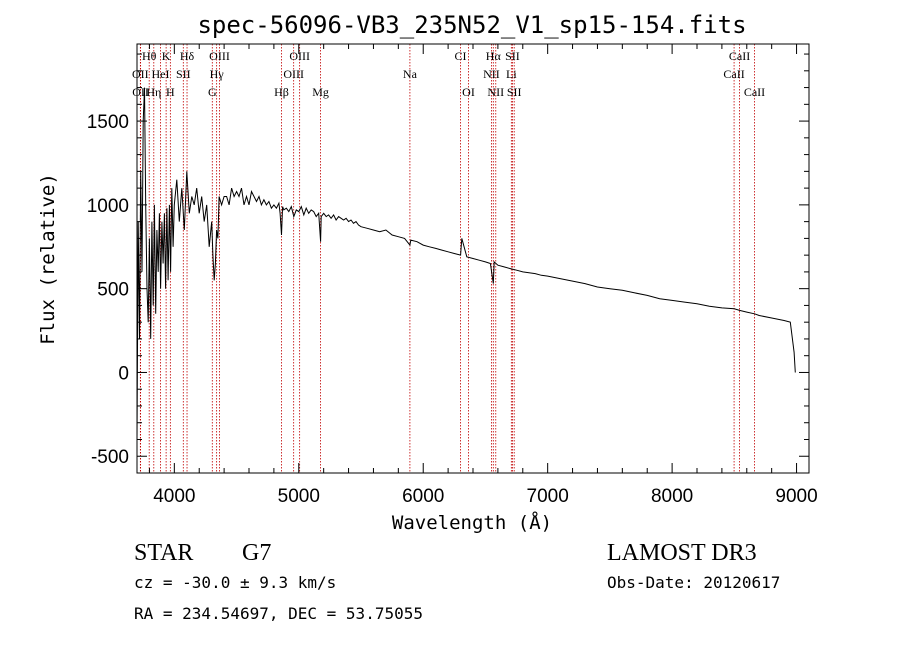 This screenshot has height=649, width=900. I want to click on x-tick-label-0: 4000, so click(174, 496).